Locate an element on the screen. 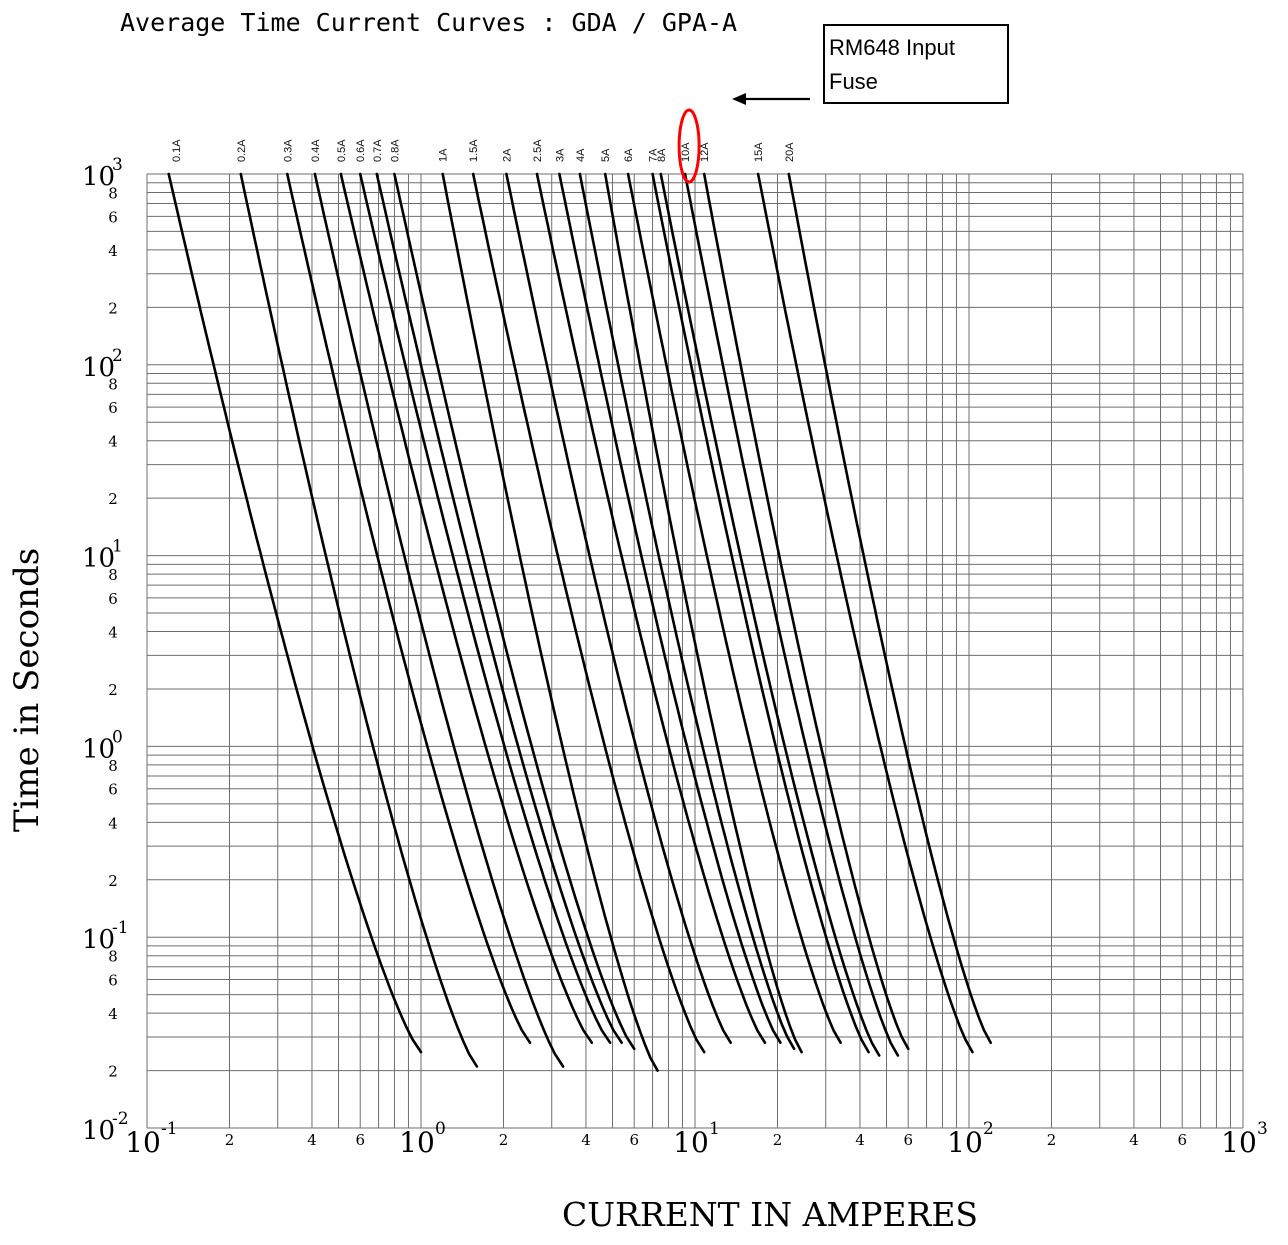 The height and width of the screenshot is (1245, 1288). x-tick-exponent: -1 is located at coordinates (169, 1129).